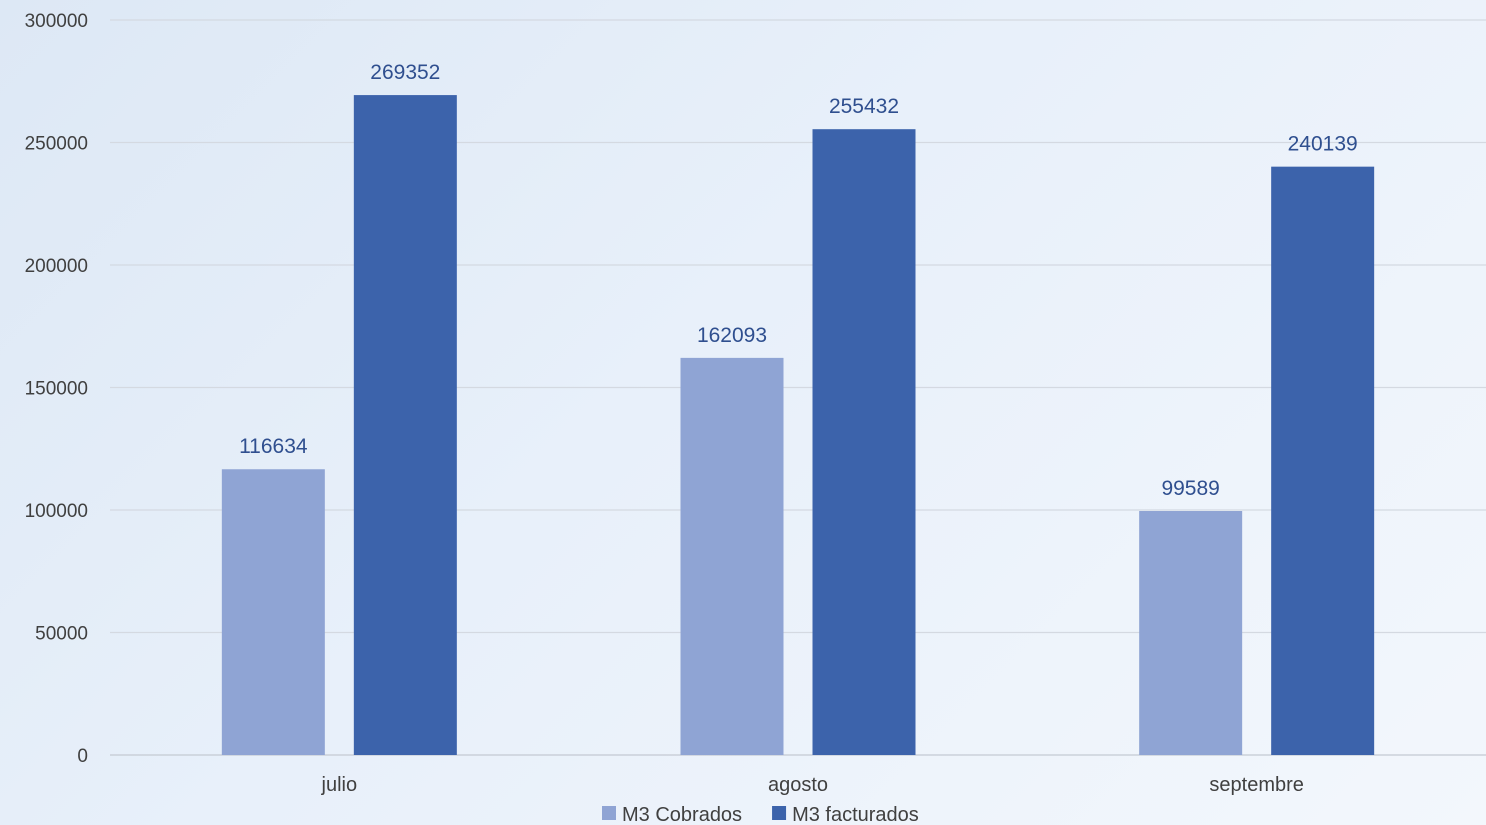 Image resolution: width=1486 pixels, height=825 pixels. What do you see at coordinates (56, 266) in the screenshot?
I see `y-tick-label: 200000` at bounding box center [56, 266].